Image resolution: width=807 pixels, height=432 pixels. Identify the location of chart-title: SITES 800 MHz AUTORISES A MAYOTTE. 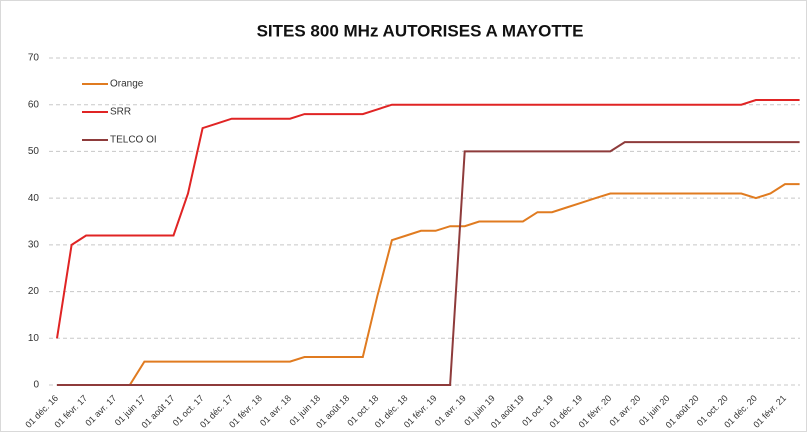
(420, 30).